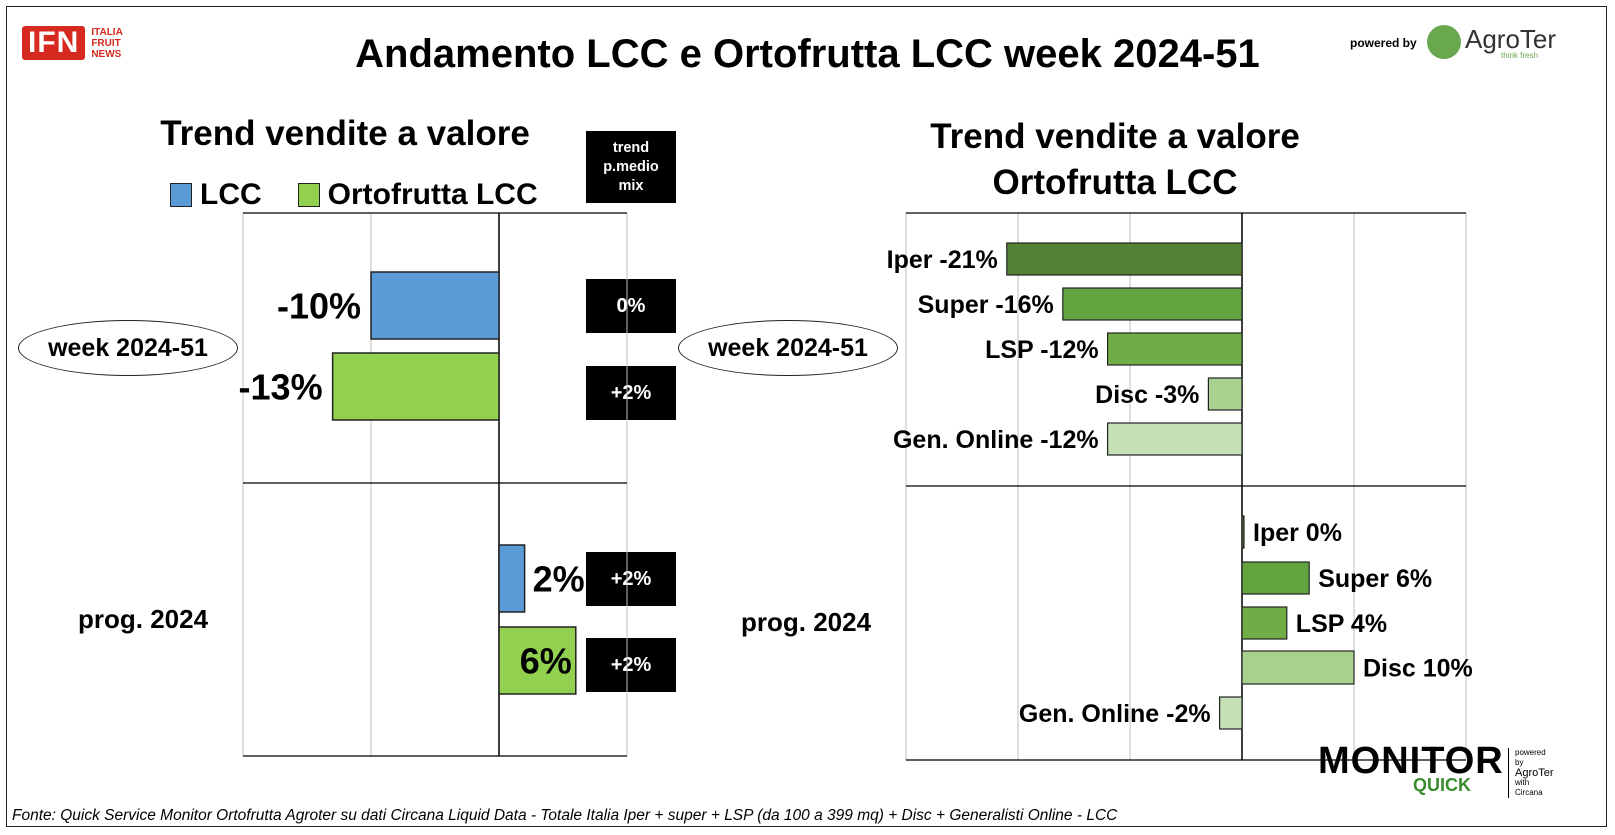 The width and height of the screenshot is (1615, 835). What do you see at coordinates (143, 619) in the screenshot?
I see `left-category-prog: prog. 2024` at bounding box center [143, 619].